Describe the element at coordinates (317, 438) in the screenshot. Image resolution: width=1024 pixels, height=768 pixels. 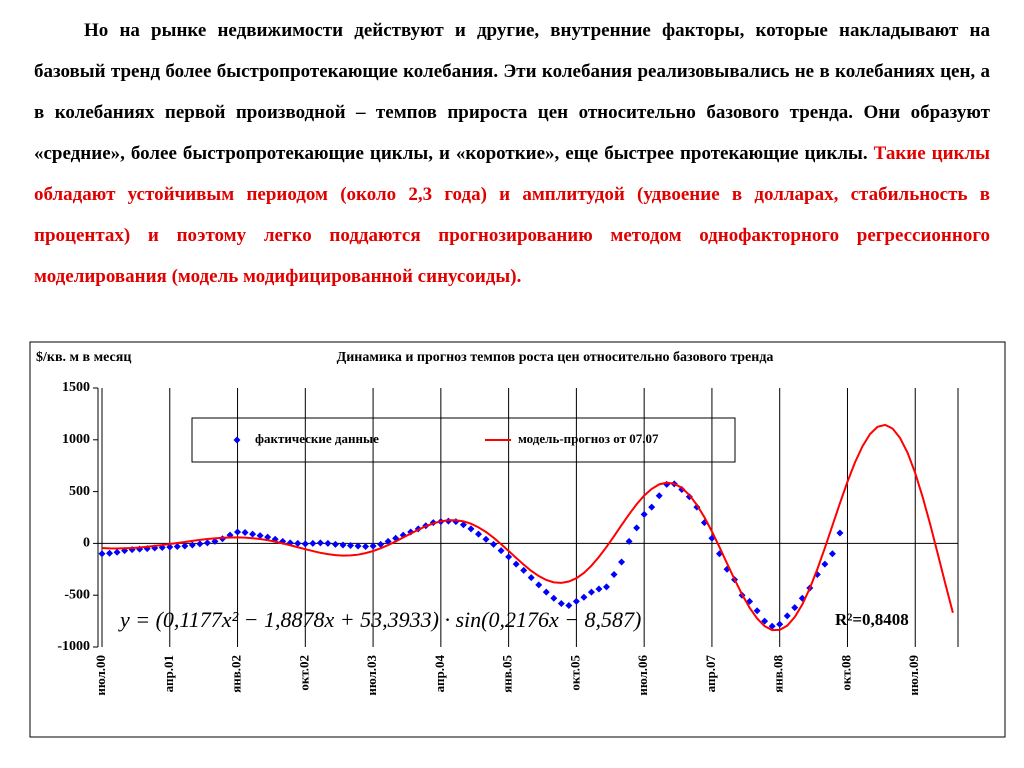
I see `legend-label: фактические данные` at that location.